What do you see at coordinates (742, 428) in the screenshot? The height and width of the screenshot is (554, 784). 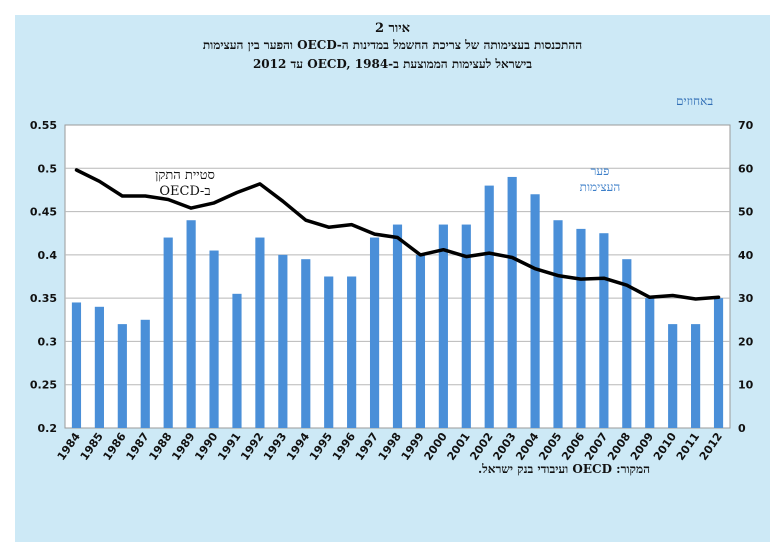 I see `y-right-tick-label: 0` at bounding box center [742, 428].